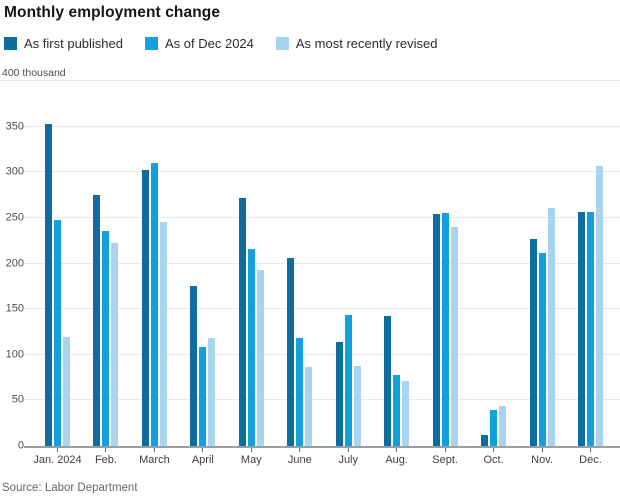 This screenshot has width=620, height=500. What do you see at coordinates (12, 263) in the screenshot?
I see `y-axis-tick-label: 200` at bounding box center [12, 263].